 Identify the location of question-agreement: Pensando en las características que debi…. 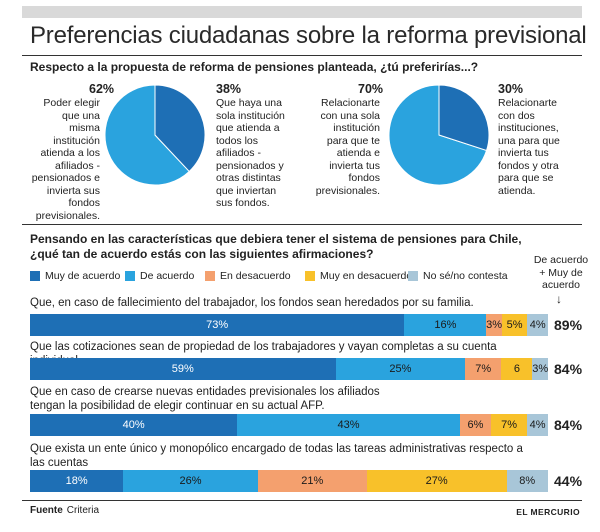
(280, 247).